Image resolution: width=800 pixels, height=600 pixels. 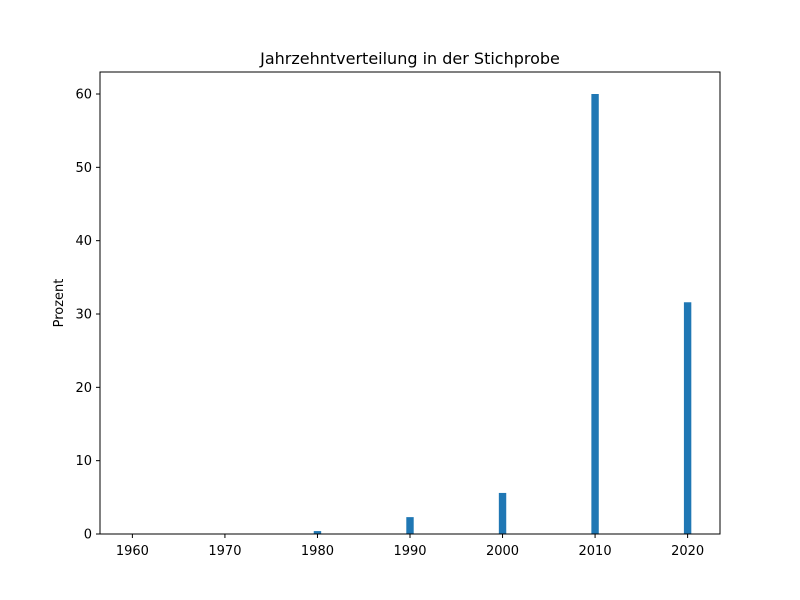 What do you see at coordinates (317, 551) in the screenshot?
I see `x-tick-label-1980: 1980` at bounding box center [317, 551].